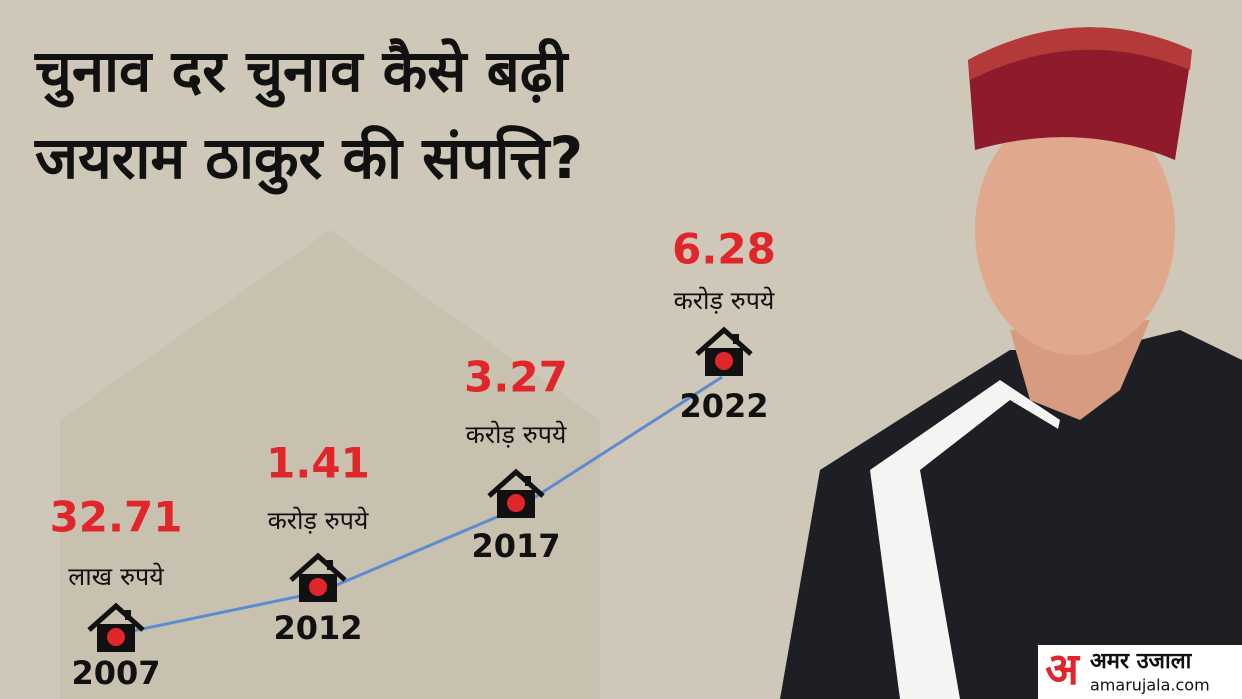 This screenshot has height=699, width=1242. I want to click on title-line: जयराम ठाकुर की संपत्ति?, so click(308, 159).